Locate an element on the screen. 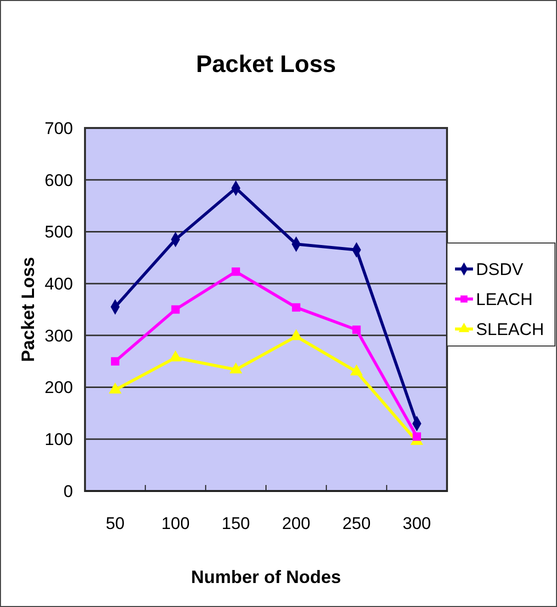 Image resolution: width=557 pixels, height=607 pixels. legend-label: LEACH is located at coordinates (504, 299).